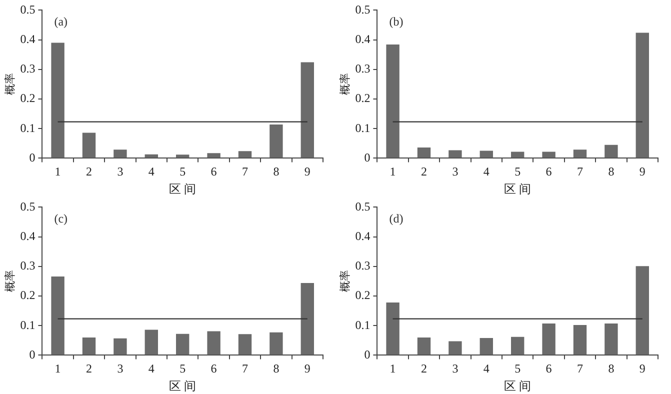  Describe the element at coordinates (396, 218) in the screenshot. I see `annotation: (d)` at that location.